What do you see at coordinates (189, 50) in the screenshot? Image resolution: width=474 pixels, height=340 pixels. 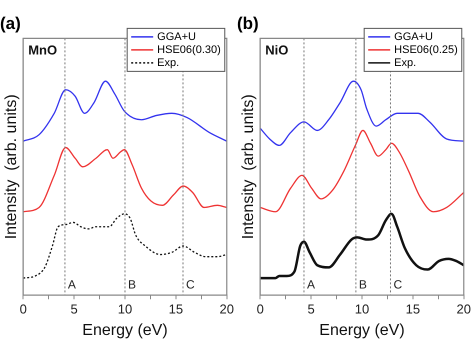 I see `legend-label: HSE06(0.30)` at bounding box center [189, 50].